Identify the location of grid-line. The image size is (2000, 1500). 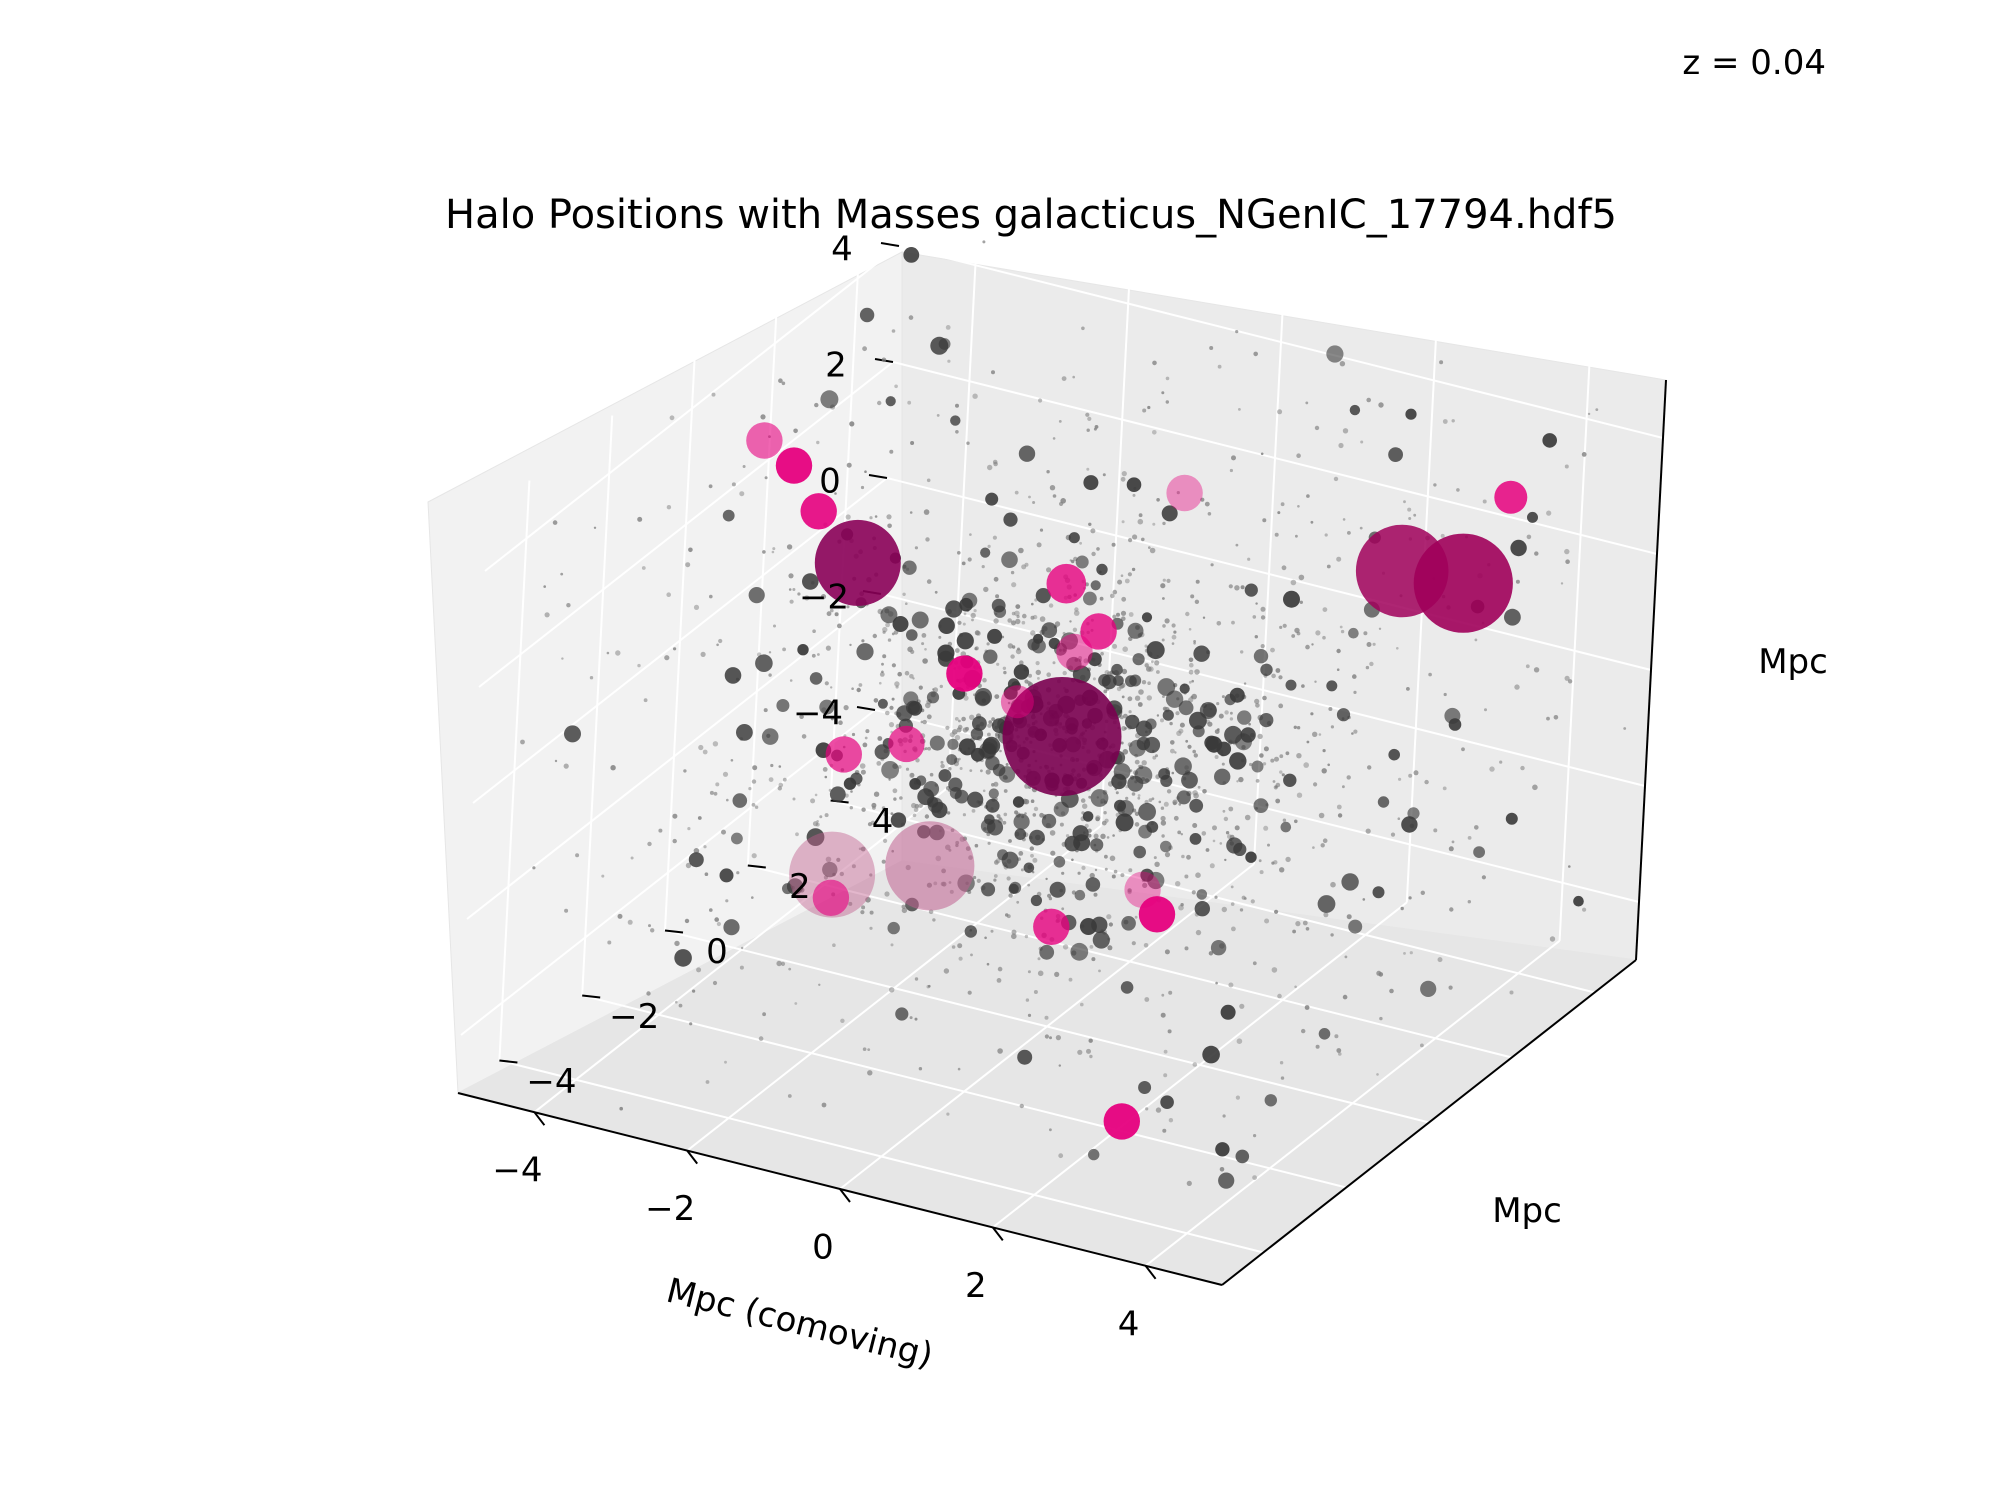
(1574, 650).